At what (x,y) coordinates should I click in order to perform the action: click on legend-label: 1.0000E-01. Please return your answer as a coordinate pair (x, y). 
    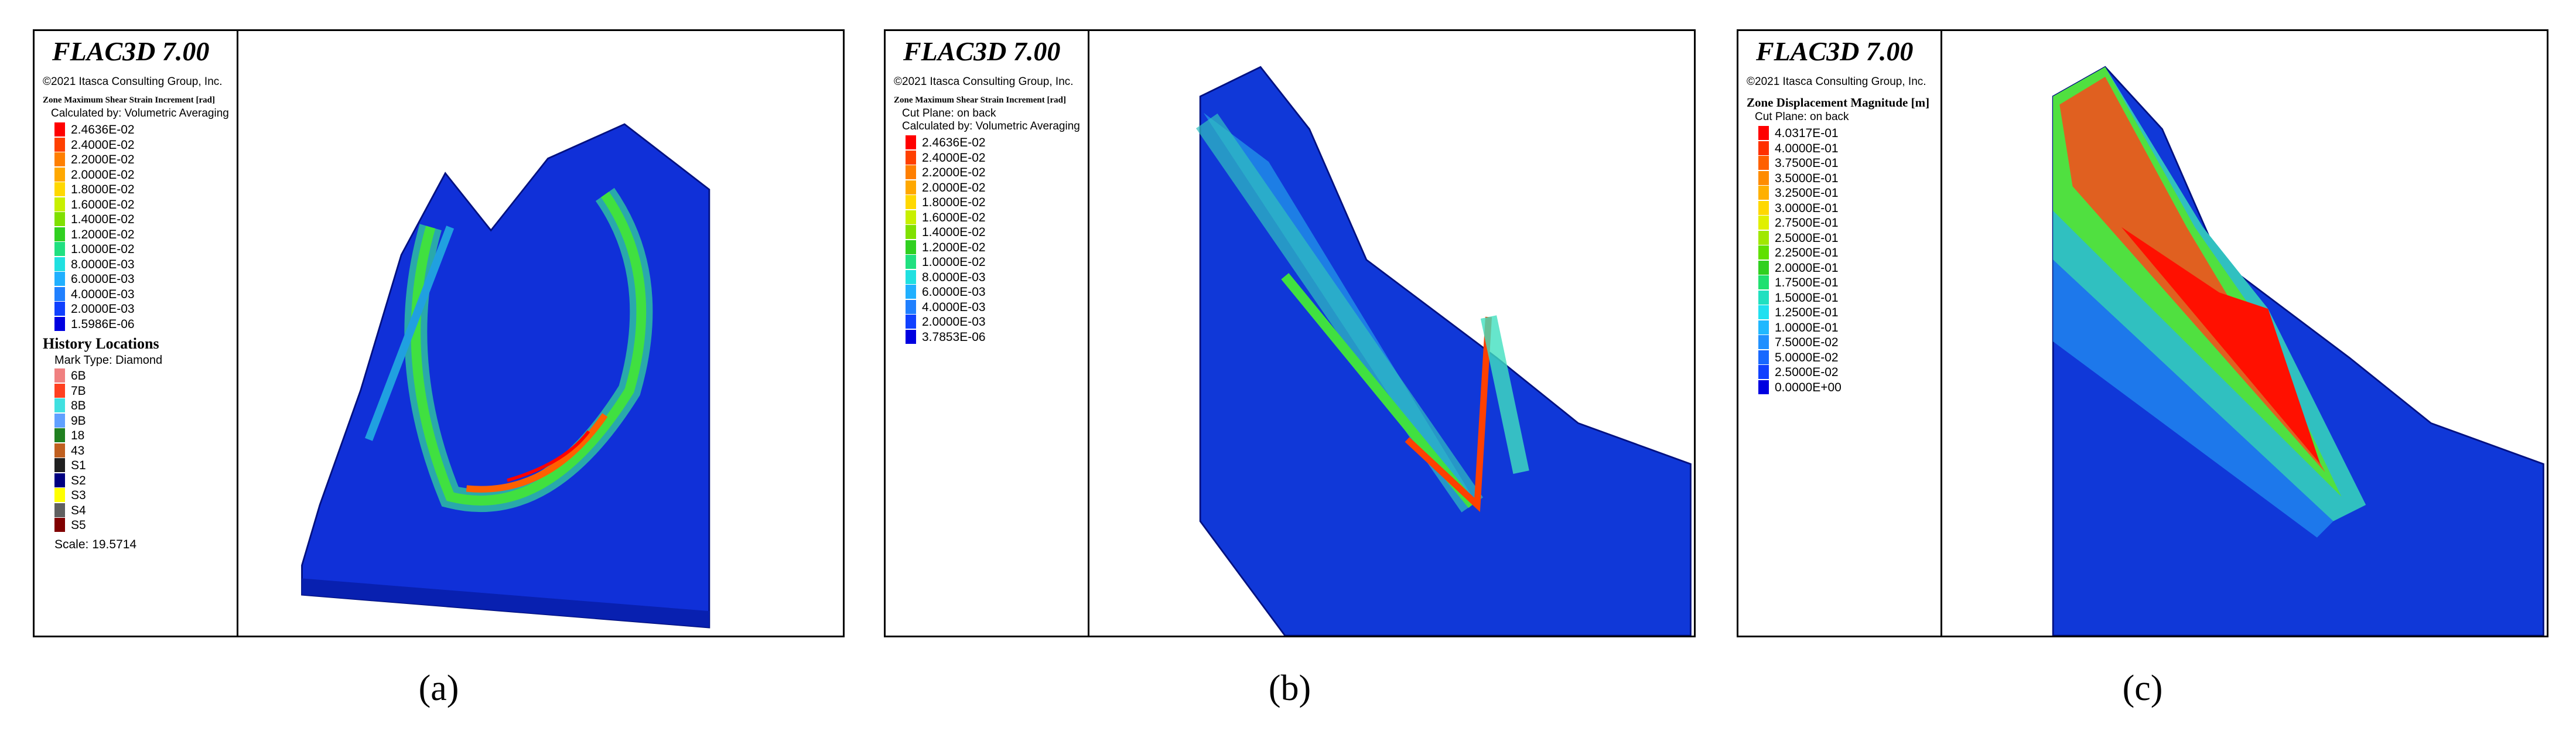
    Looking at the image, I should click on (1807, 327).